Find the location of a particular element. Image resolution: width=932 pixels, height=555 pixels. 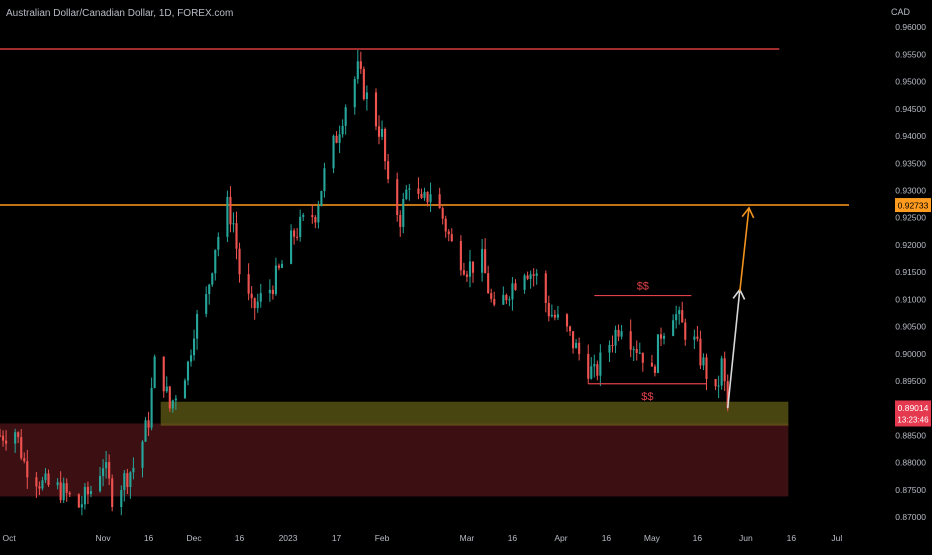

countdown-text: 13:23:46 is located at coordinates (913, 419).